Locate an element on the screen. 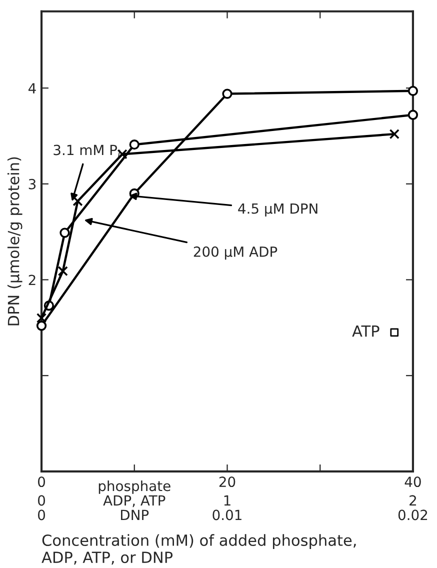  text: 0.01 is located at coordinates (227, 515).